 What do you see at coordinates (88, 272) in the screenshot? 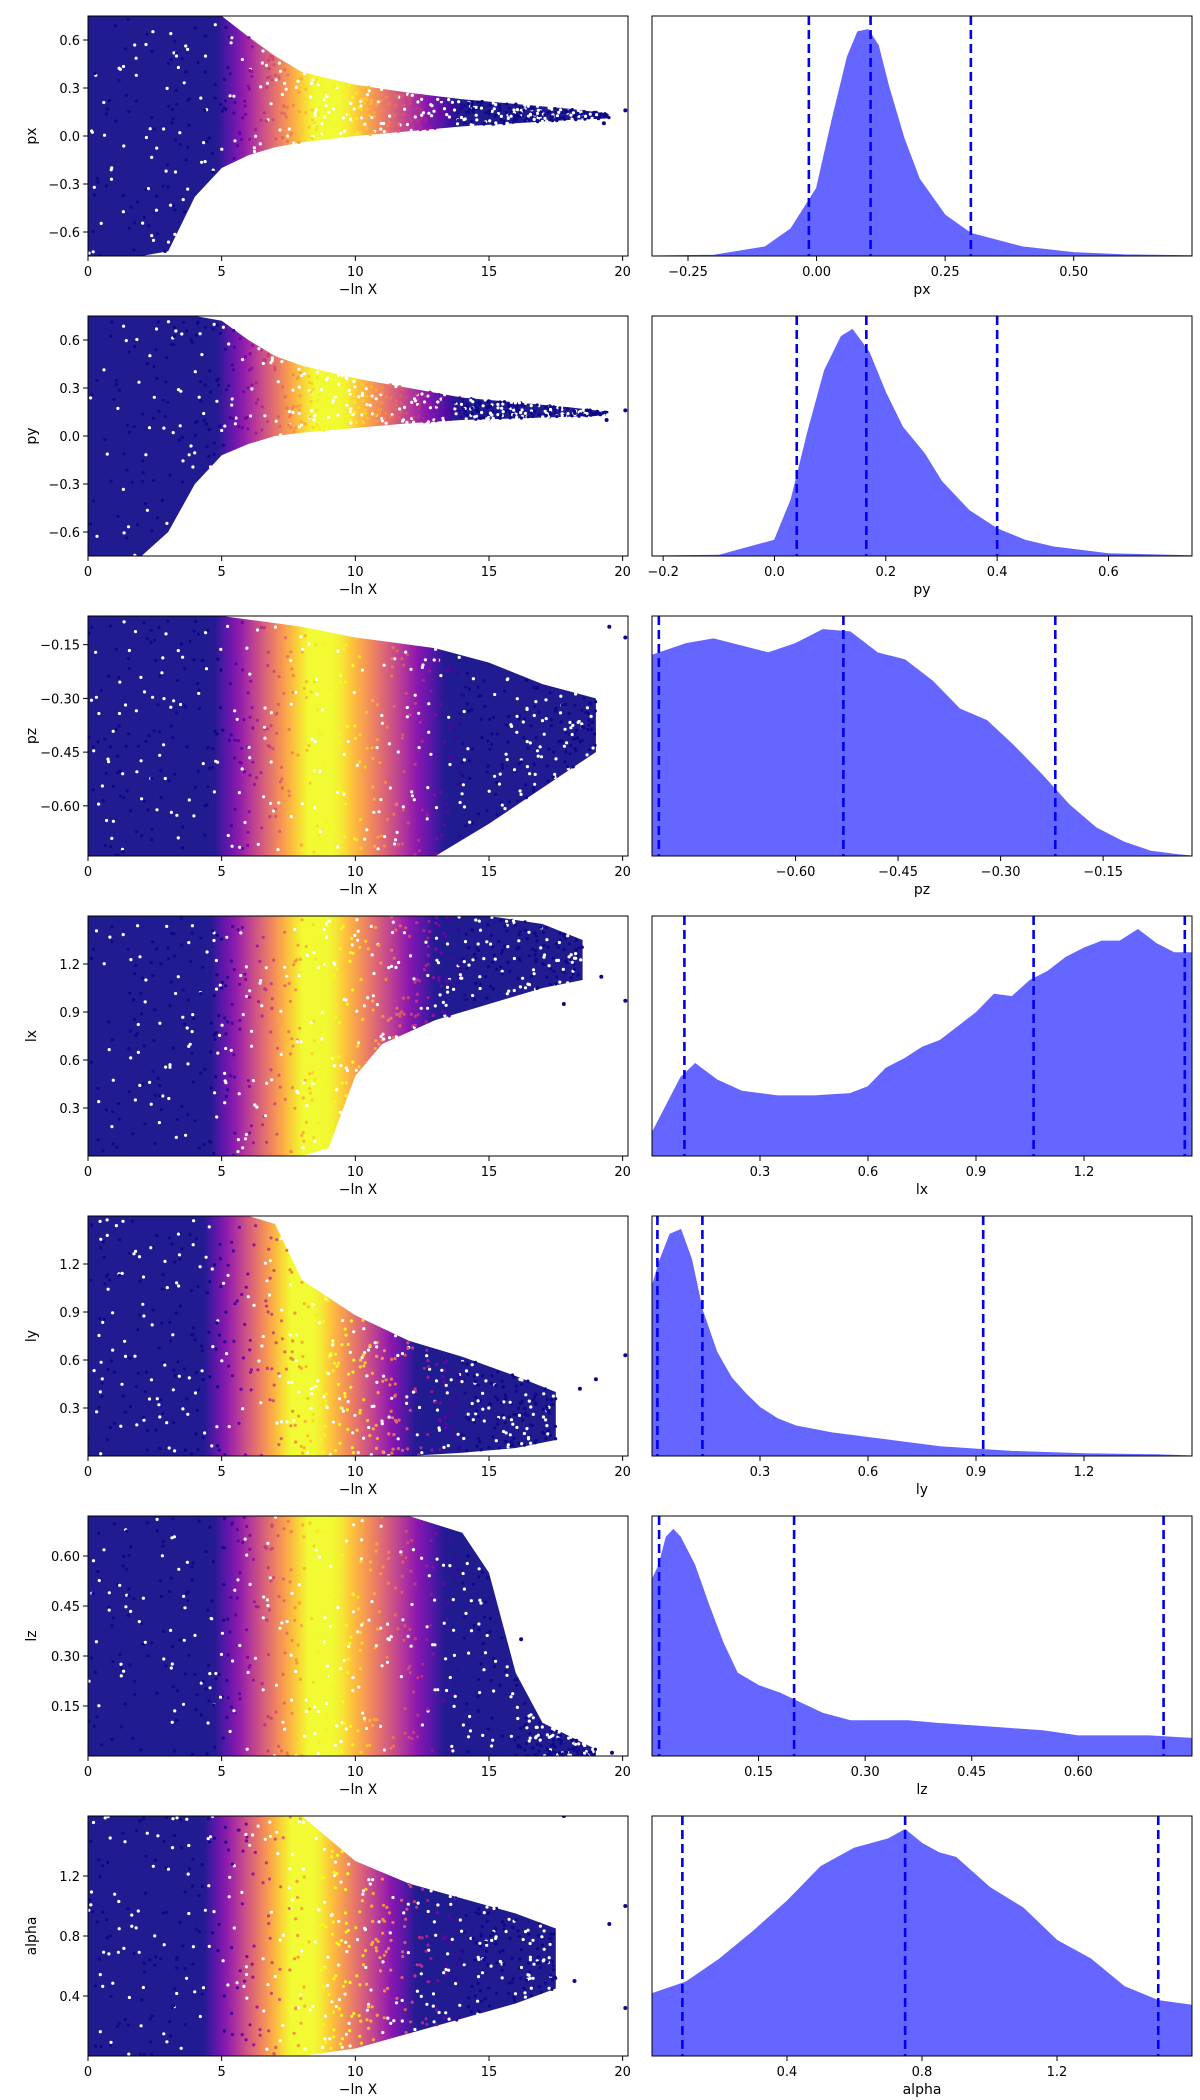
I see `xtick-label: 0` at bounding box center [88, 272].